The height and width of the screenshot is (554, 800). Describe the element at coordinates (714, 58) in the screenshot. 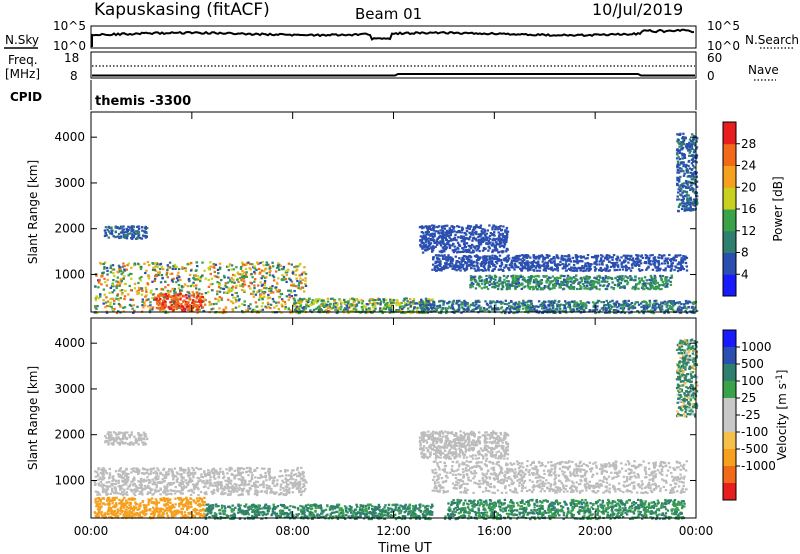

I see `freq-right-tick-top: 60` at that location.